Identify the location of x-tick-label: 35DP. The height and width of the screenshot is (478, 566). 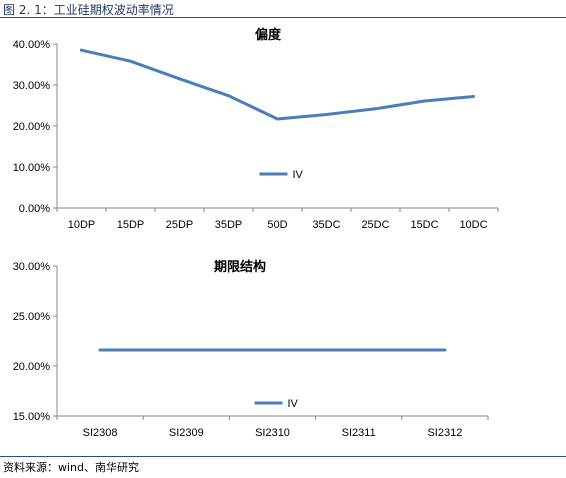
(229, 225).